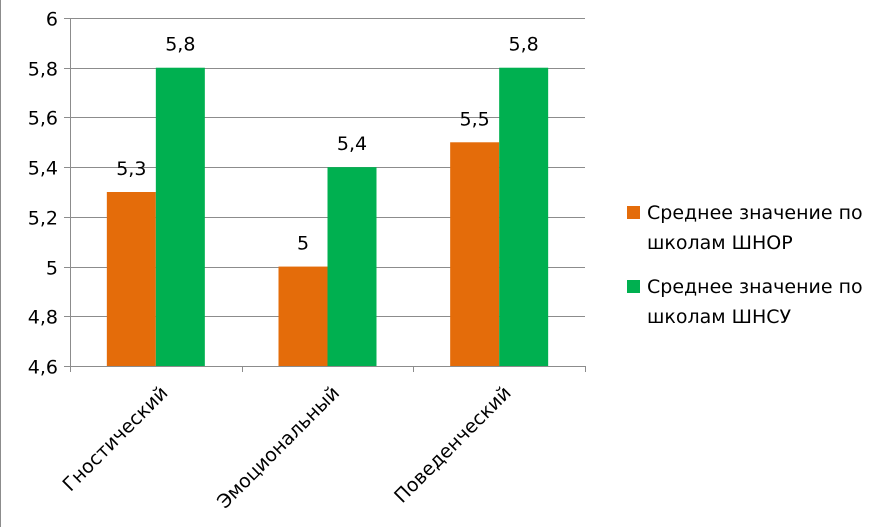 This screenshot has height=527, width=891. Describe the element at coordinates (453, 445) in the screenshot. I see `category-label: Поведенческий` at that location.